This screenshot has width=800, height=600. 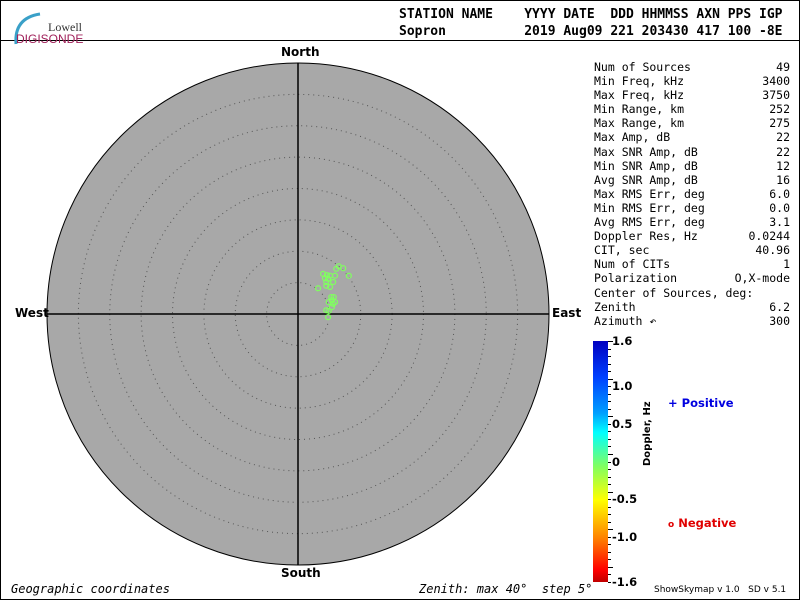 I want to click on stat-label: Max Amp, dB, so click(x=632, y=137).